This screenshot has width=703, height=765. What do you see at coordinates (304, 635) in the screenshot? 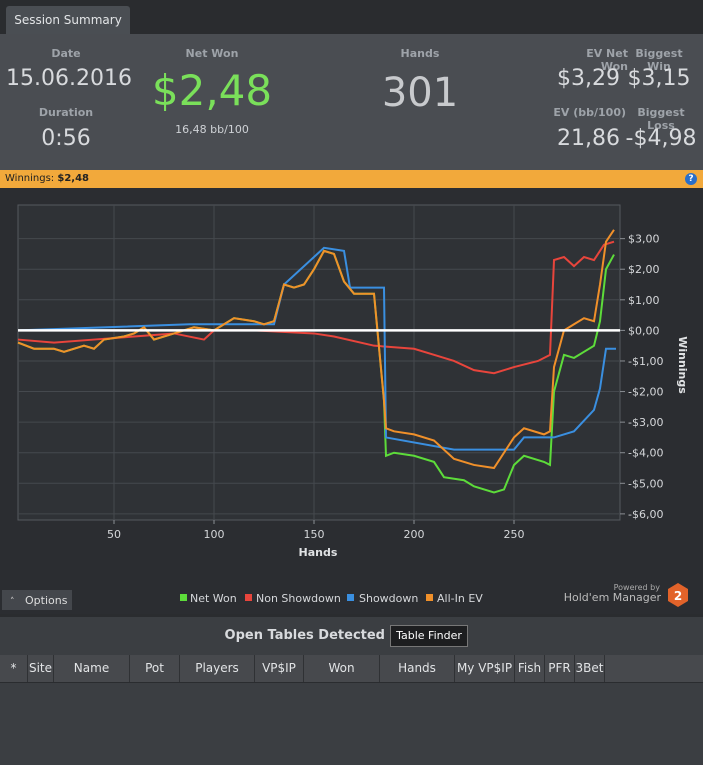
I see `open-tables-title: Open Tables Detected` at bounding box center [304, 635].